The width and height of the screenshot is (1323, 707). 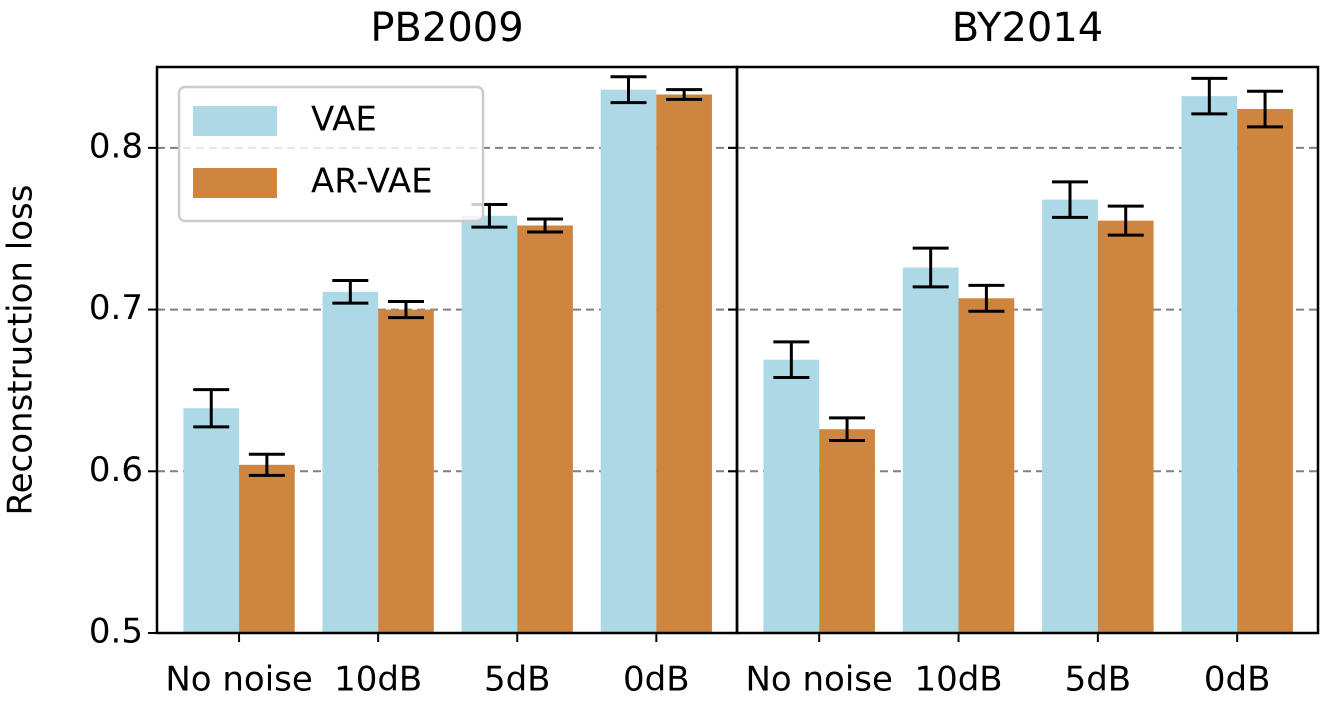 What do you see at coordinates (116, 632) in the screenshot?
I see `y-tick-label: 0.5` at bounding box center [116, 632].